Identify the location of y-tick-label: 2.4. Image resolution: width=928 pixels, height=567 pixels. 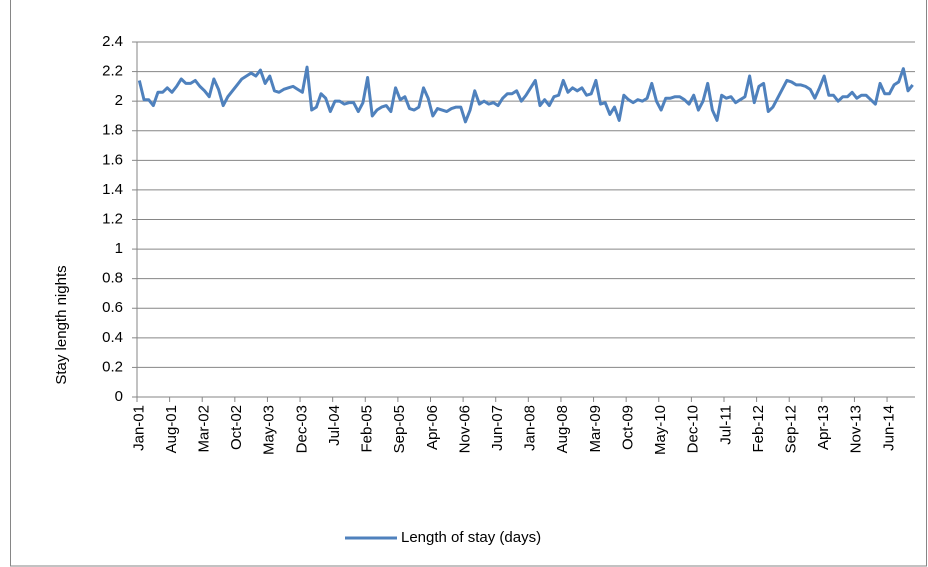
(112, 41).